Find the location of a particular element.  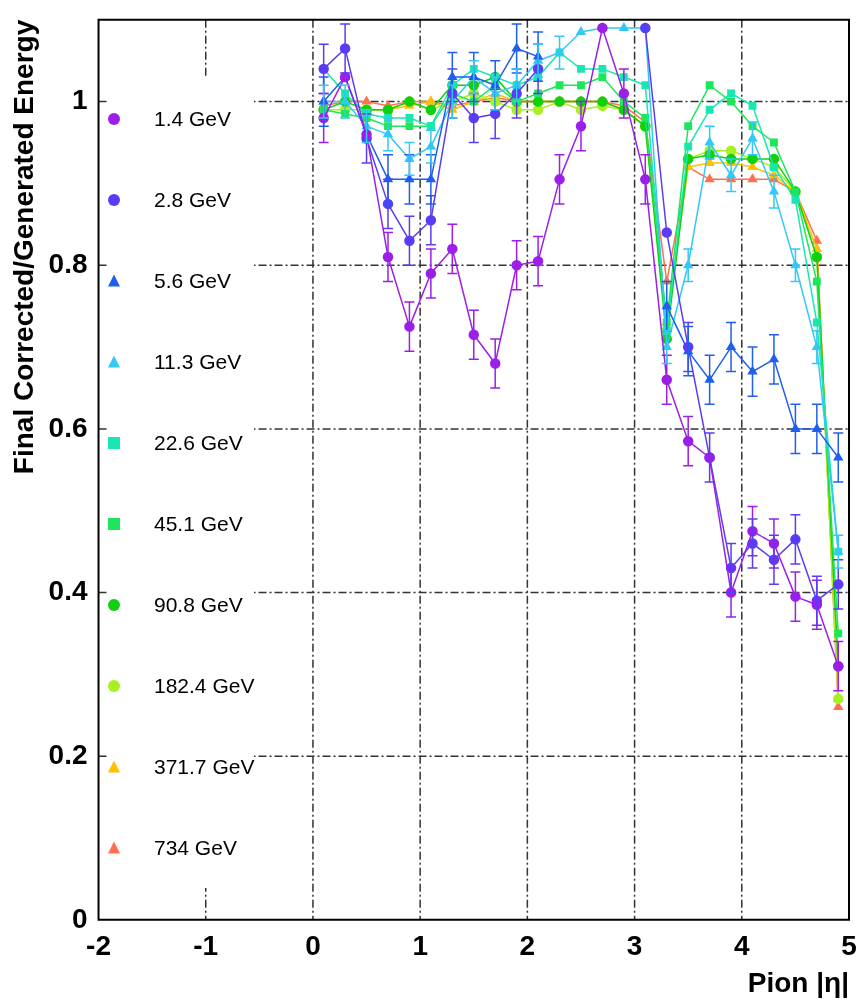

legend-label: 371.7 GeV is located at coordinates (204, 766).